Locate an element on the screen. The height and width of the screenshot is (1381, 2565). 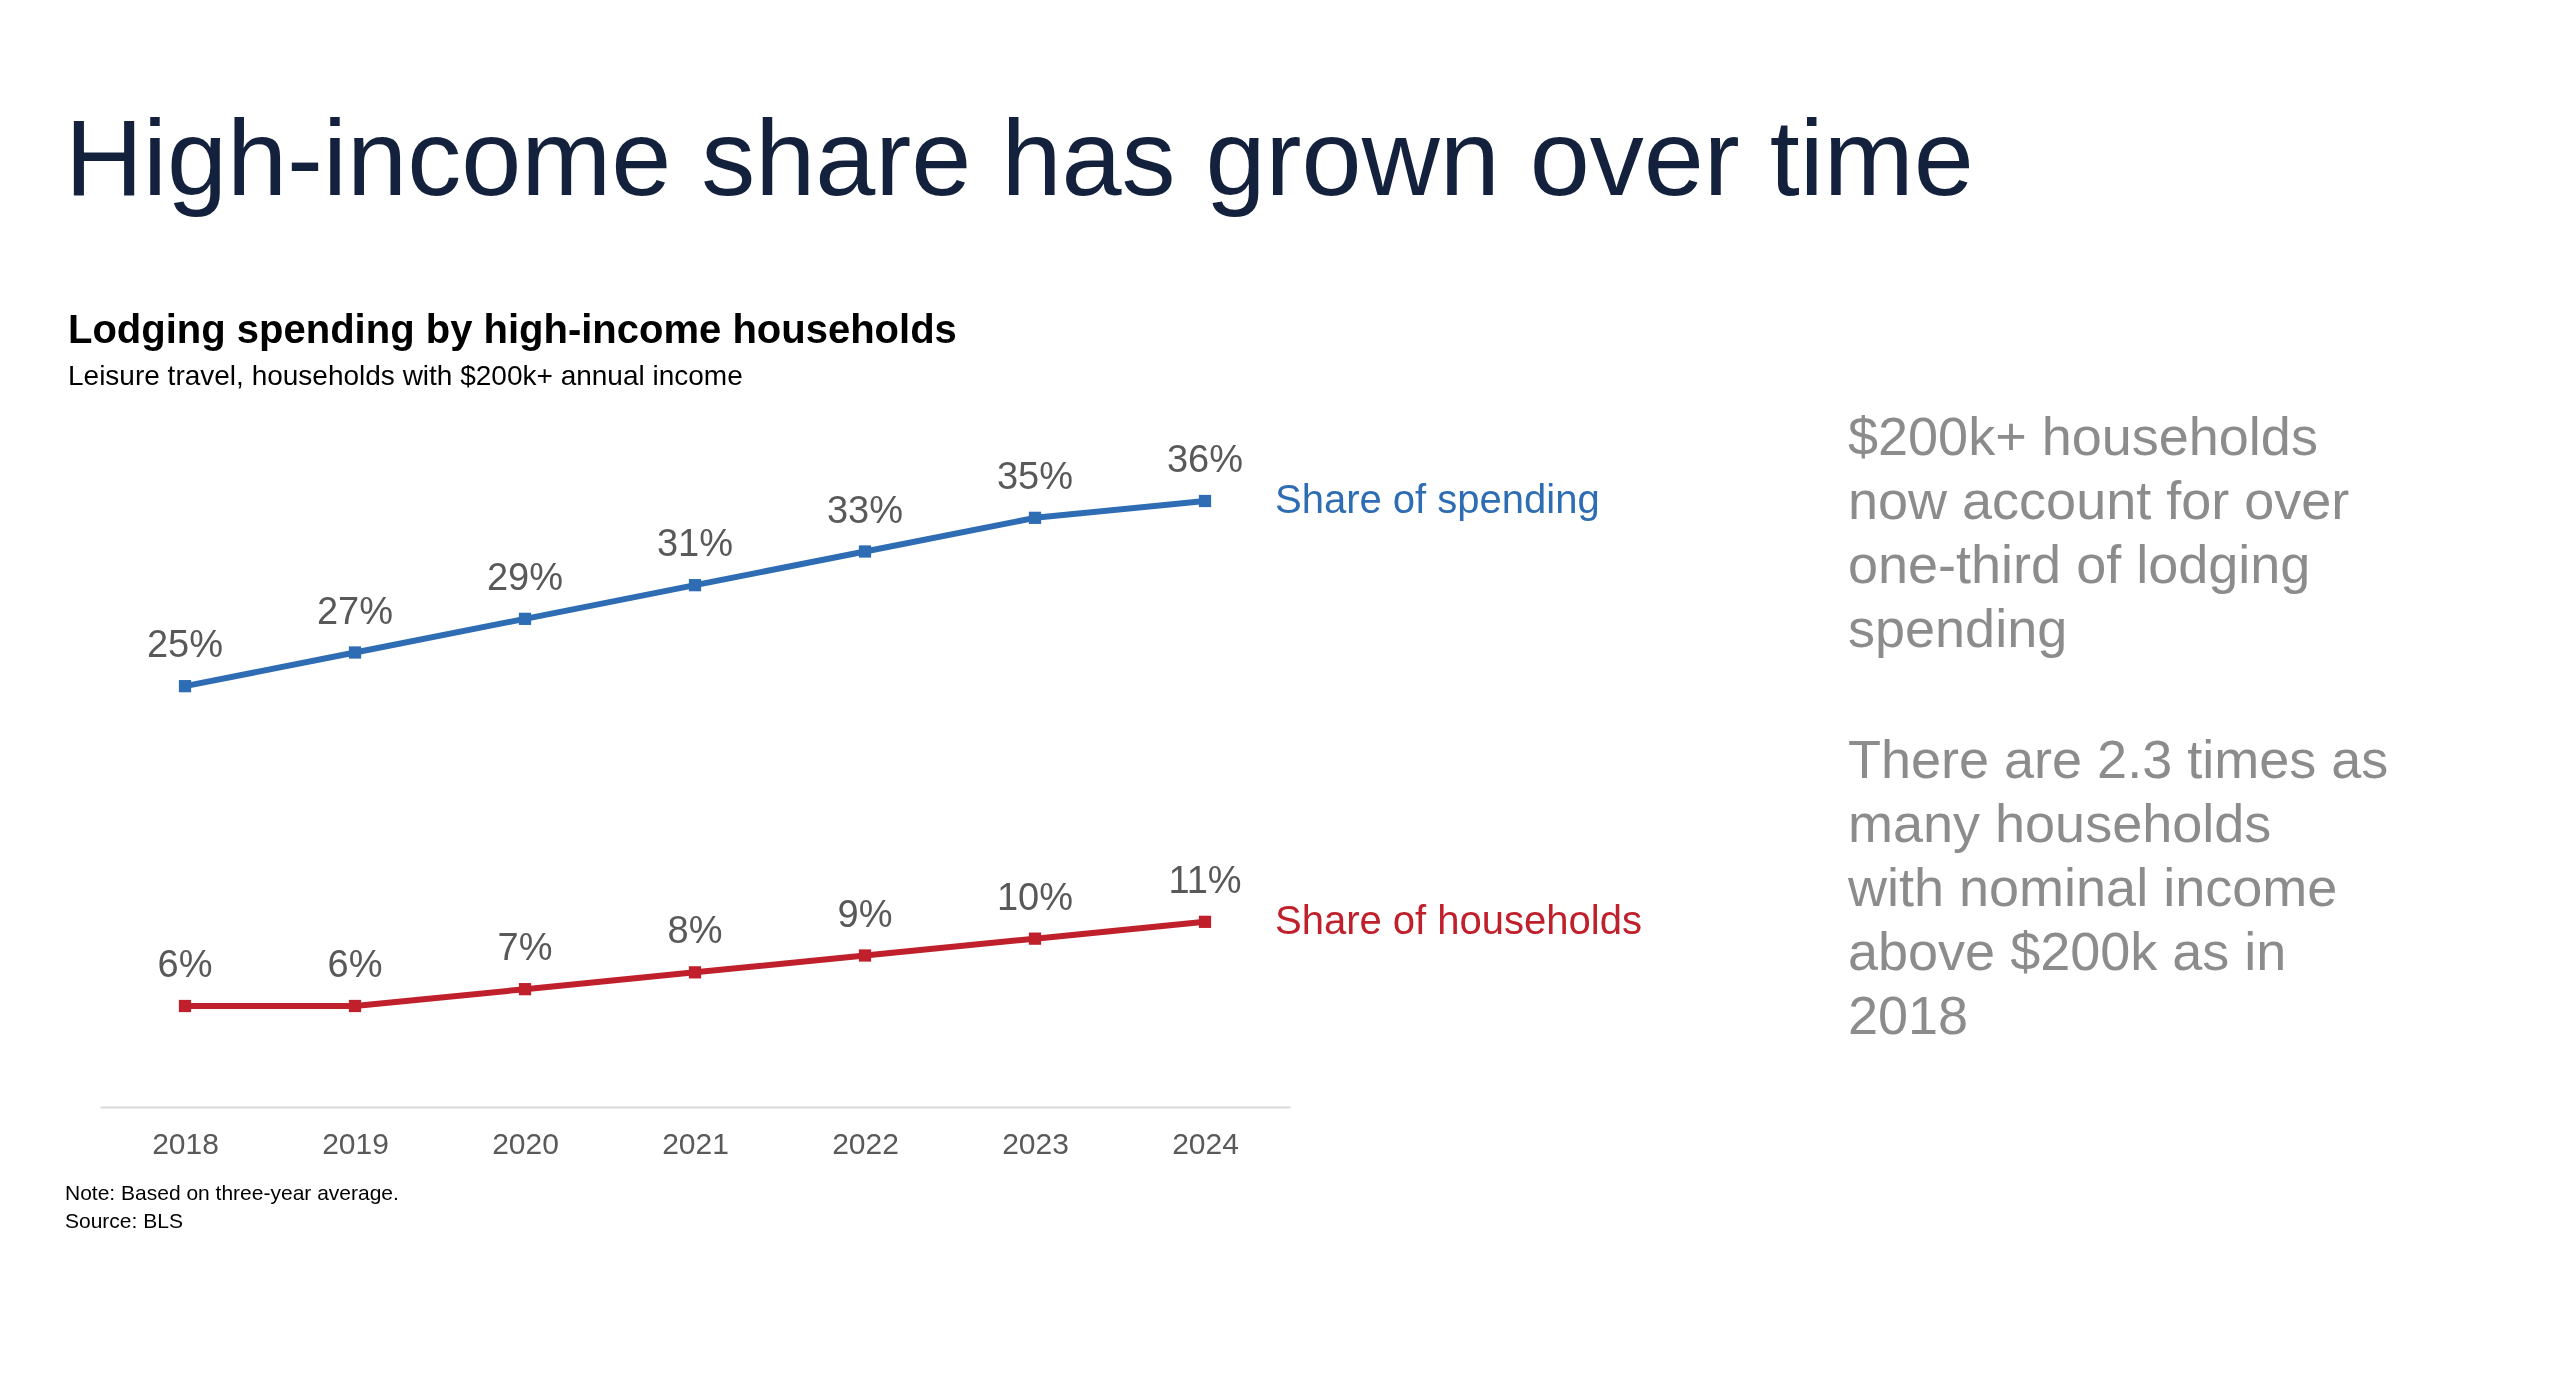
data-label: 36% is located at coordinates (1205, 459).